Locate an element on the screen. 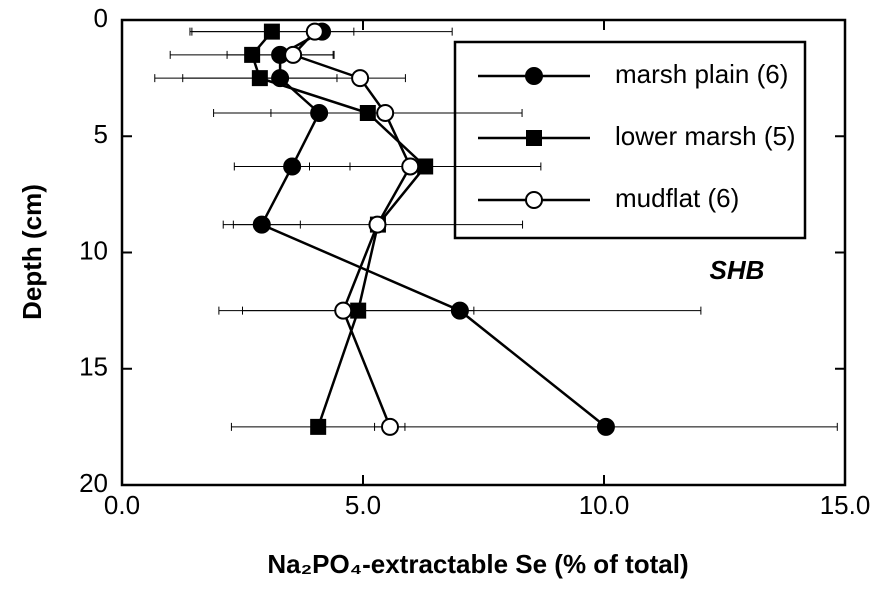 The height and width of the screenshot is (592, 878). y-tick-label: 20 is located at coordinates (93, 483).